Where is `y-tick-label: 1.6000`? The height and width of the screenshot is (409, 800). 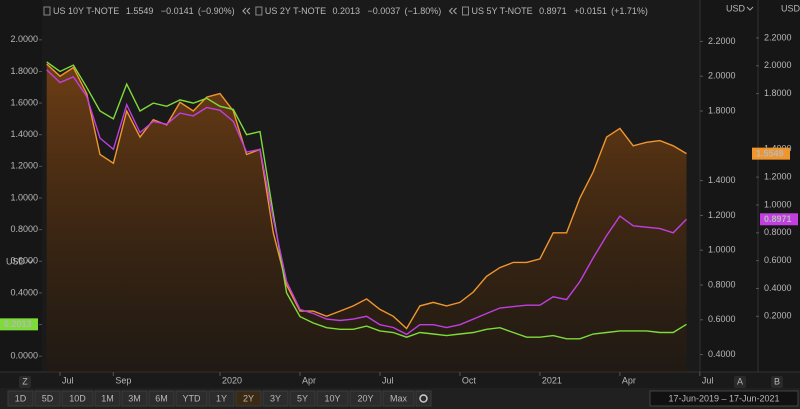 y-tick-label: 1.6000 is located at coordinates (24, 102).